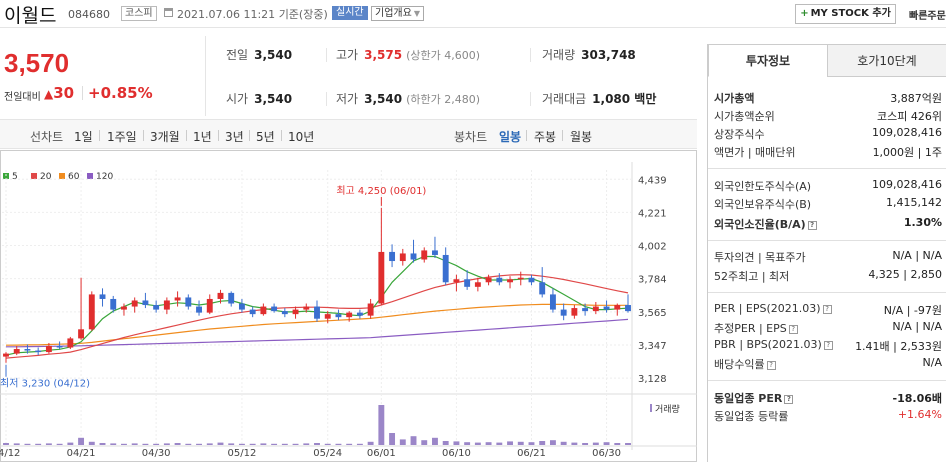 The image size is (946, 462). Describe the element at coordinates (828, 153) in the screenshot. I see `row-par-value: 액면가 | 매매단위 1,000원 | 1주` at that location.